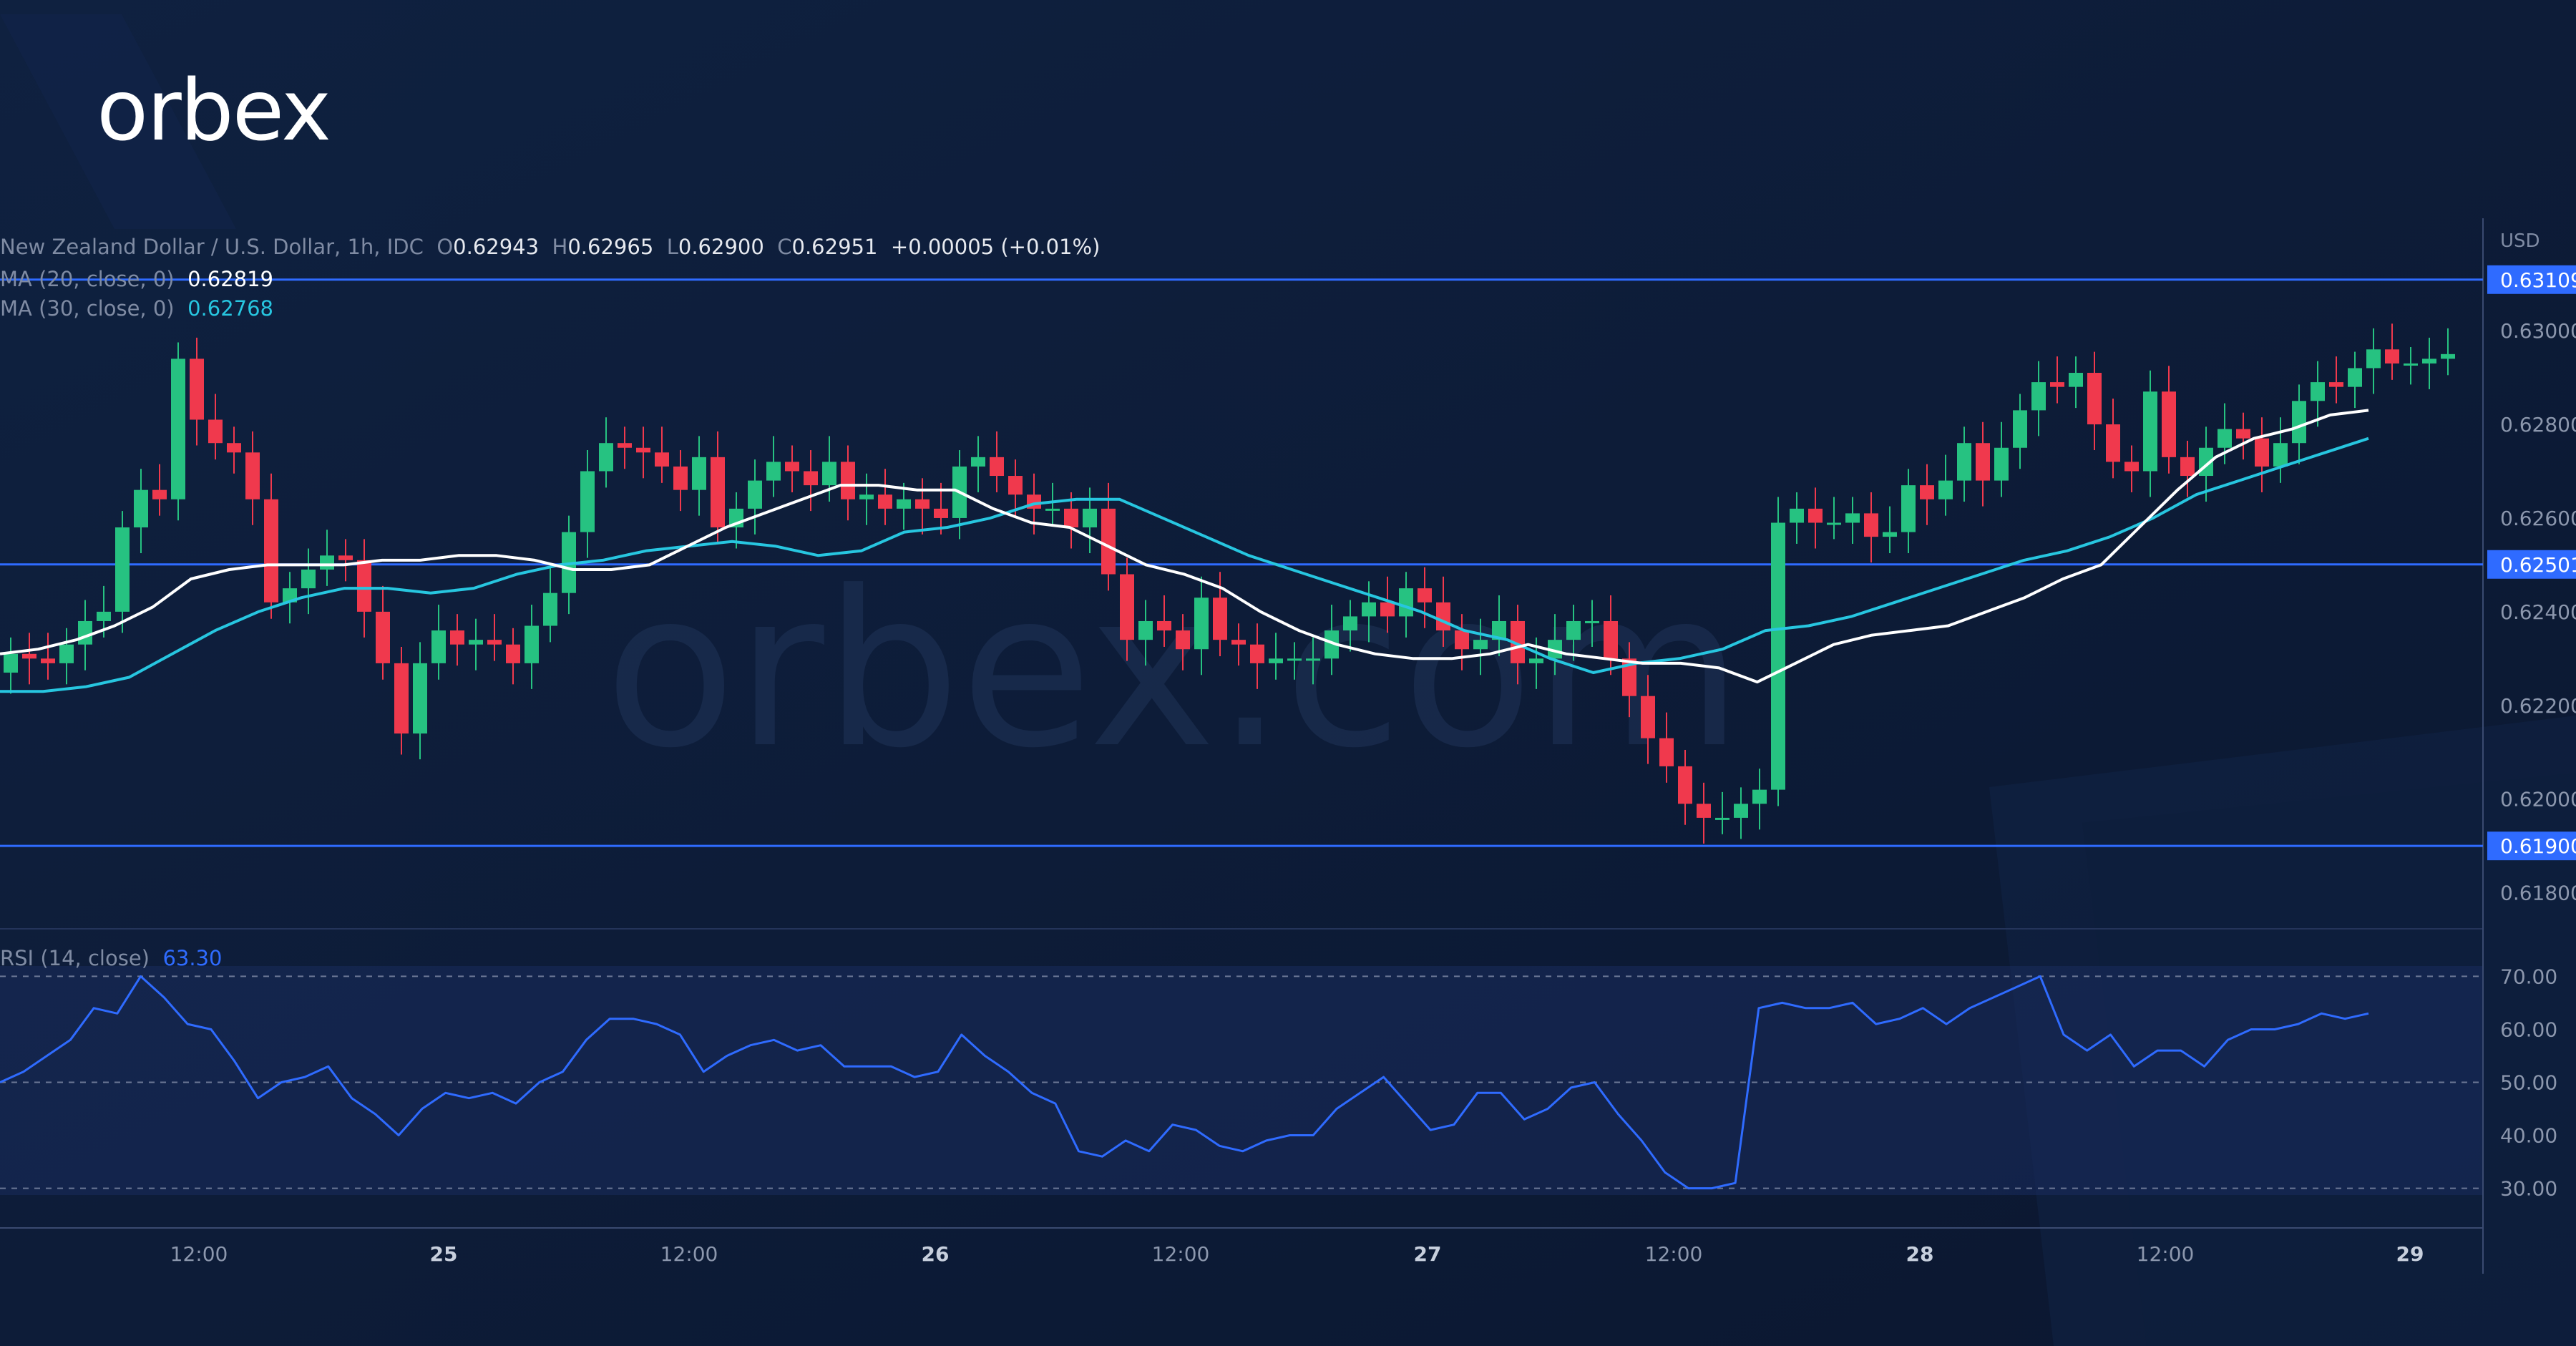 Image resolution: width=2576 pixels, height=1346 pixels. Describe the element at coordinates (2528, 1136) in the screenshot. I see `rsi-tick-label: 40.00` at that location.